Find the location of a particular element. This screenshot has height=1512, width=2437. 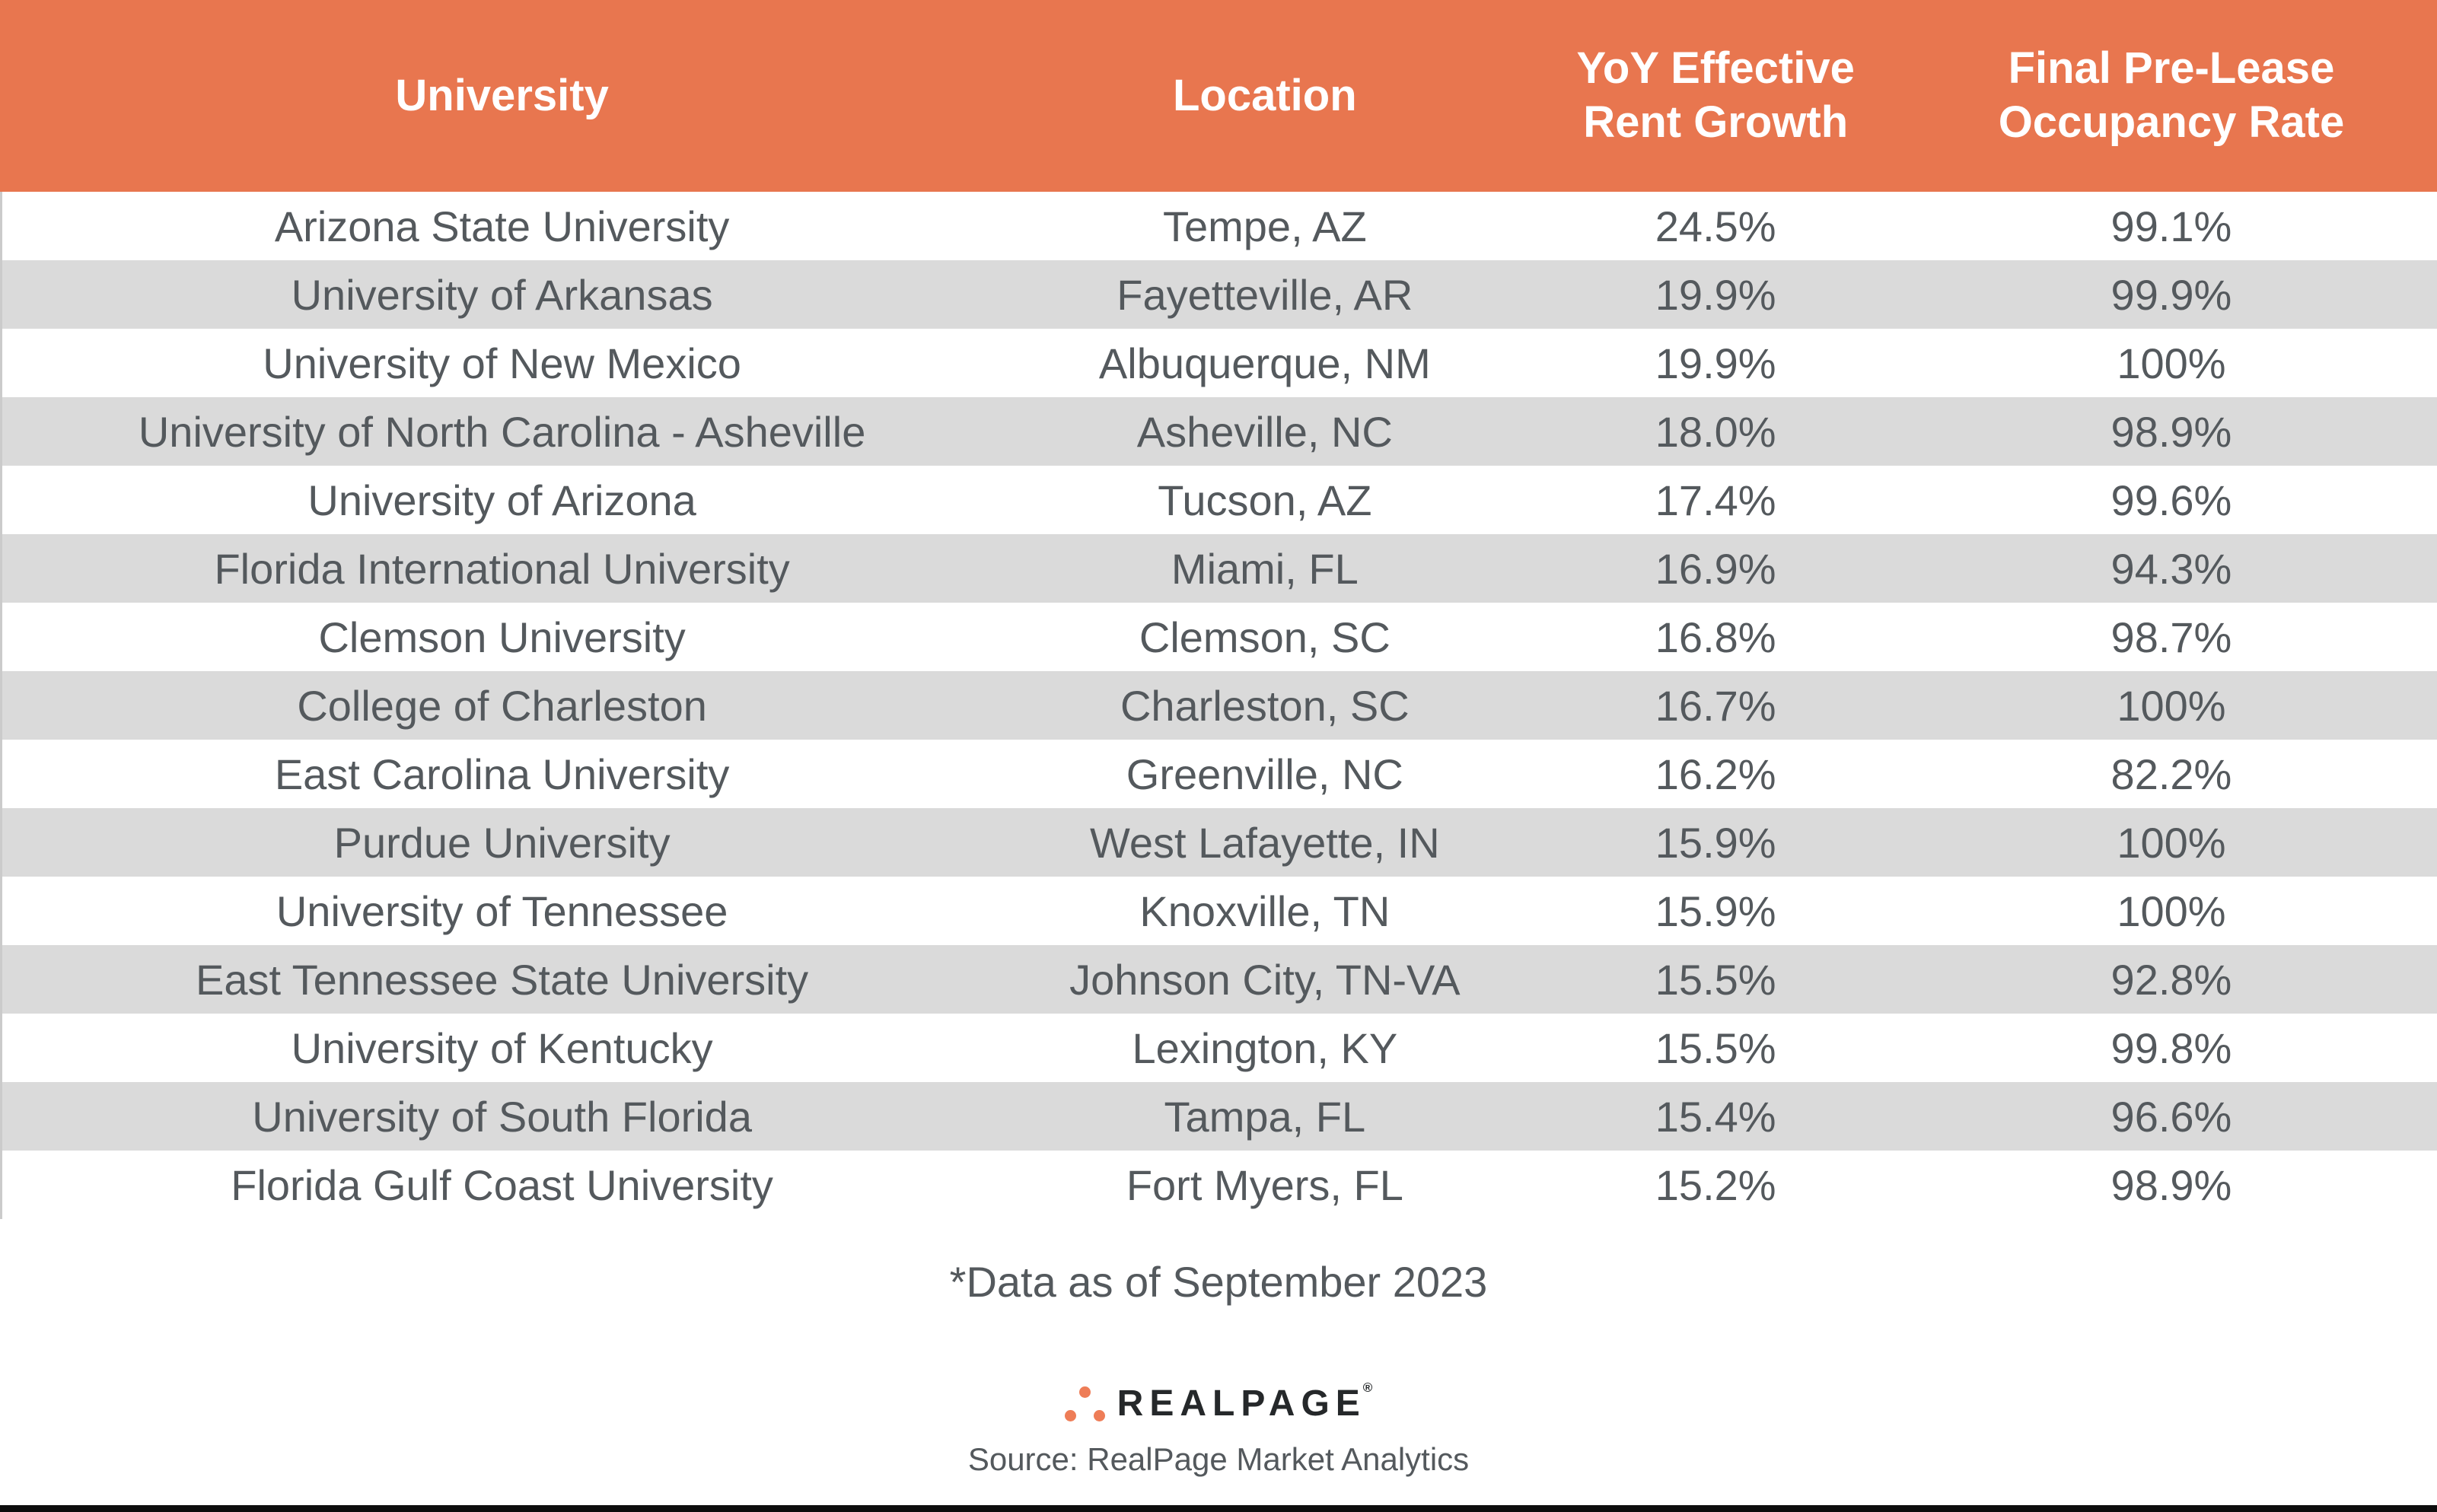

university-cell: University of Tennessee is located at coordinates (502, 911).